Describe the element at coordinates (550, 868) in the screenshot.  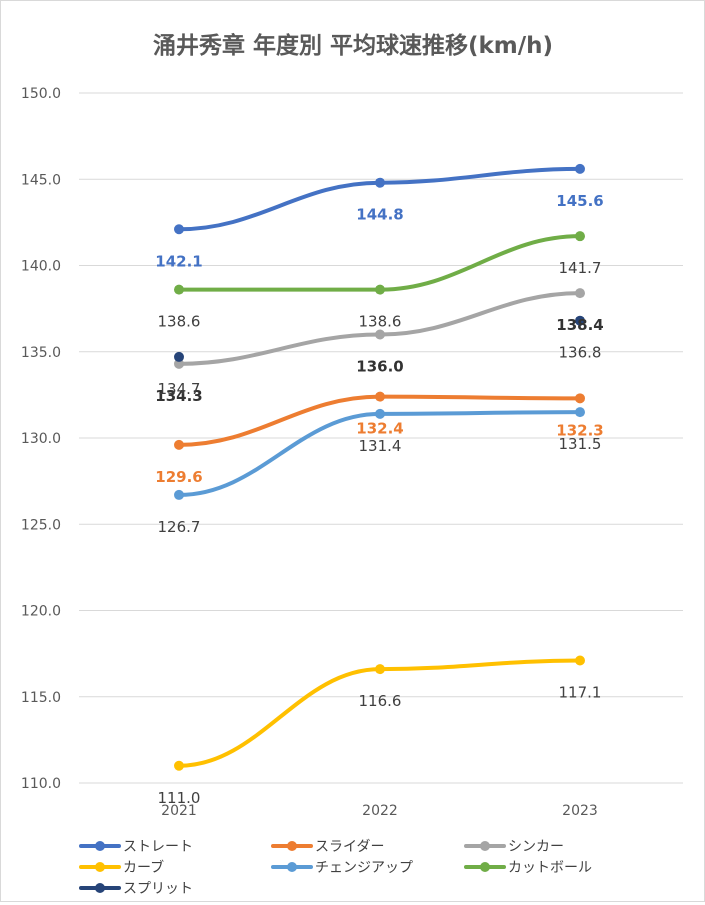
I see `legend-label: カットボール` at that location.